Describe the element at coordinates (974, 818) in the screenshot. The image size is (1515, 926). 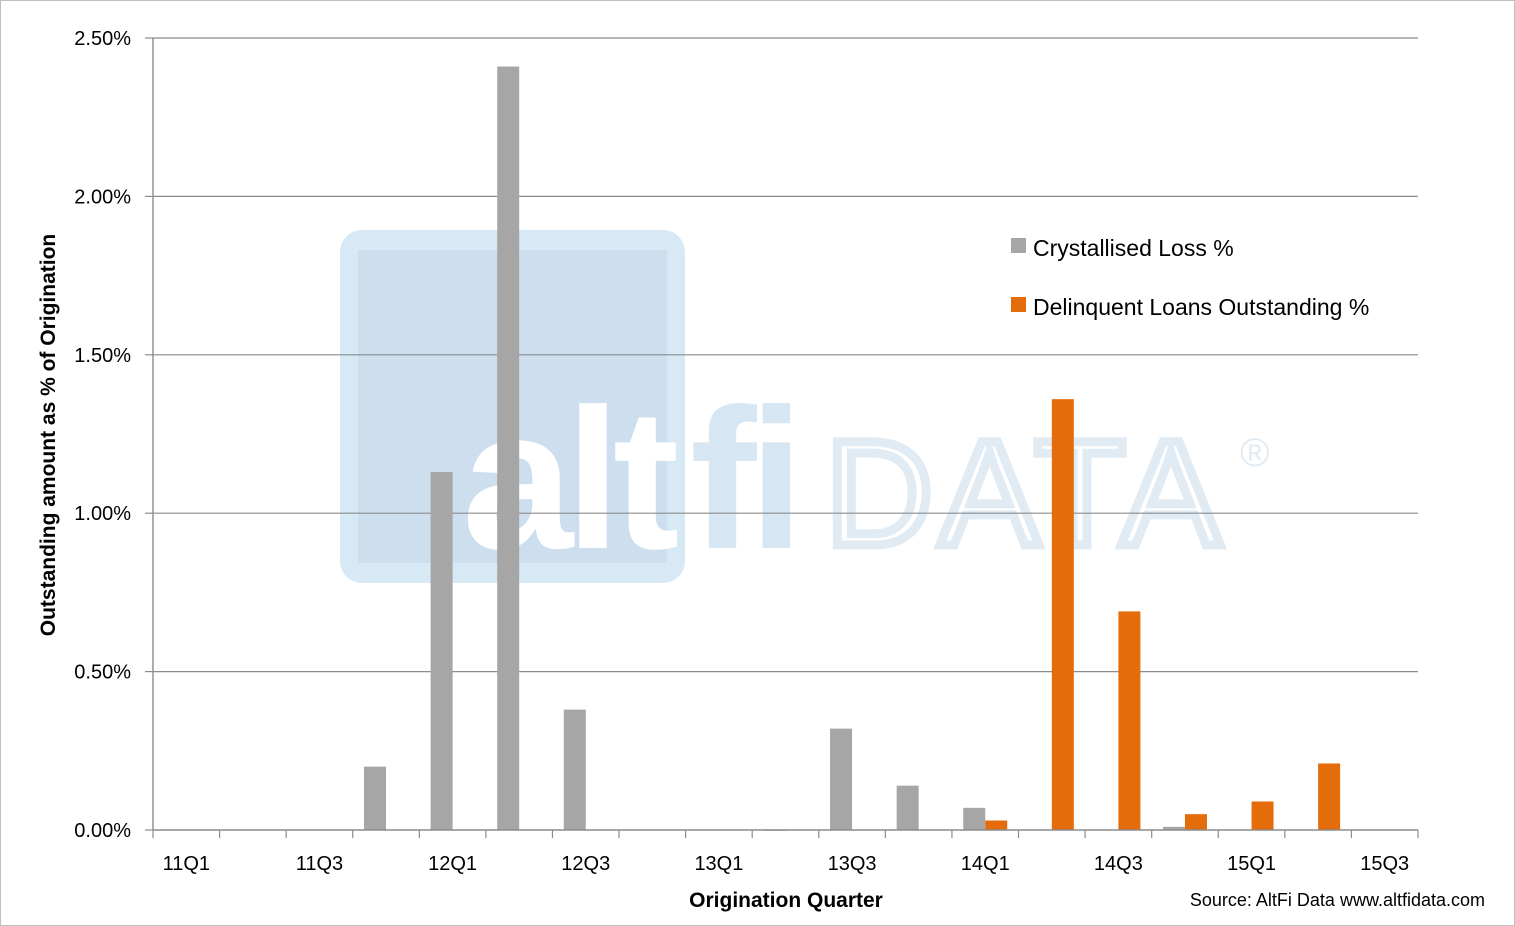
I see `bar-crystallised-14Q1` at that location.